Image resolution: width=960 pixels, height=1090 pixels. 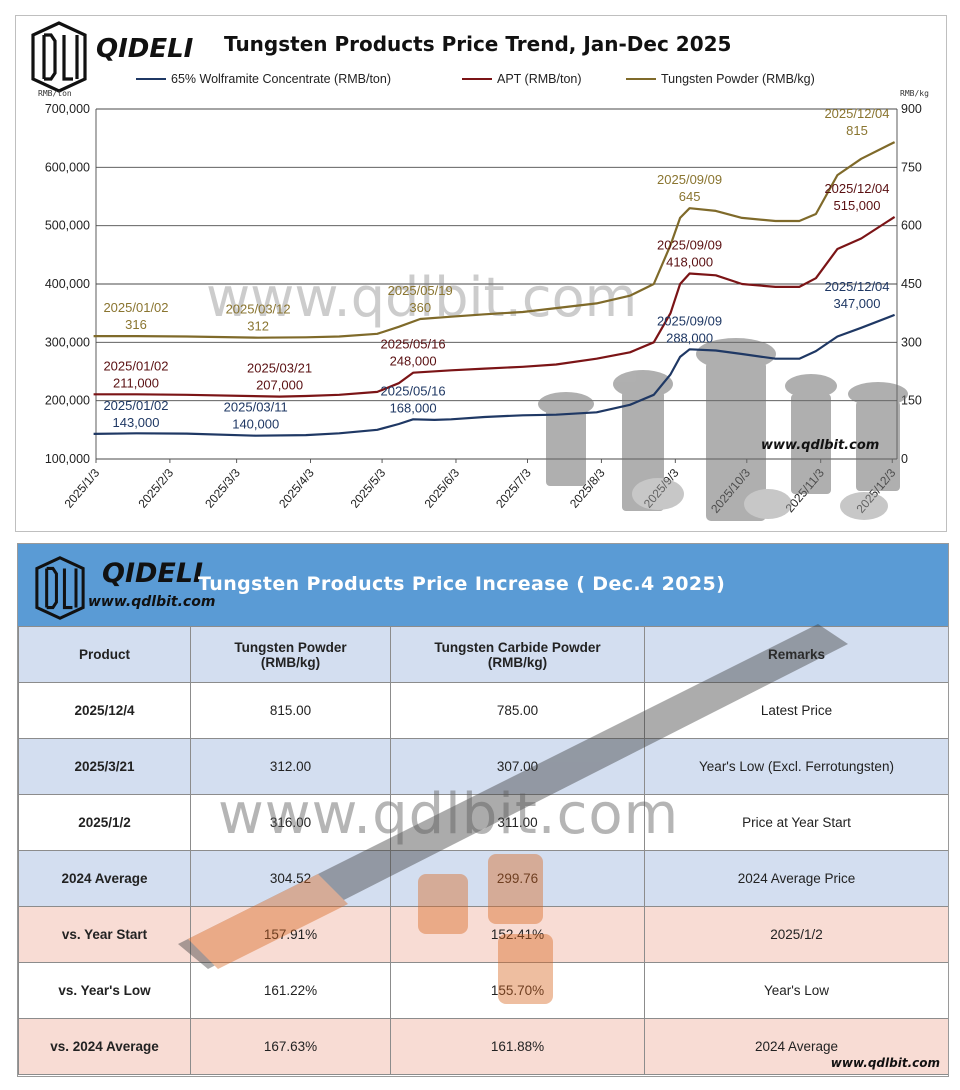 I want to click on right-axis-tick-label: 300, so click(x=911, y=342).